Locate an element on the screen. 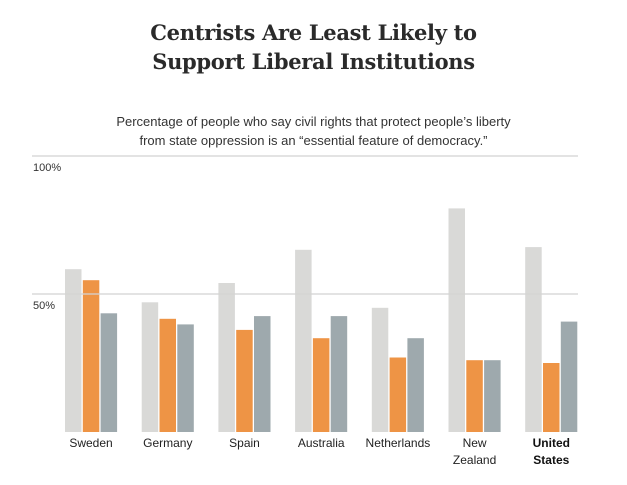  bar-group-united-states is located at coordinates (551, 339).